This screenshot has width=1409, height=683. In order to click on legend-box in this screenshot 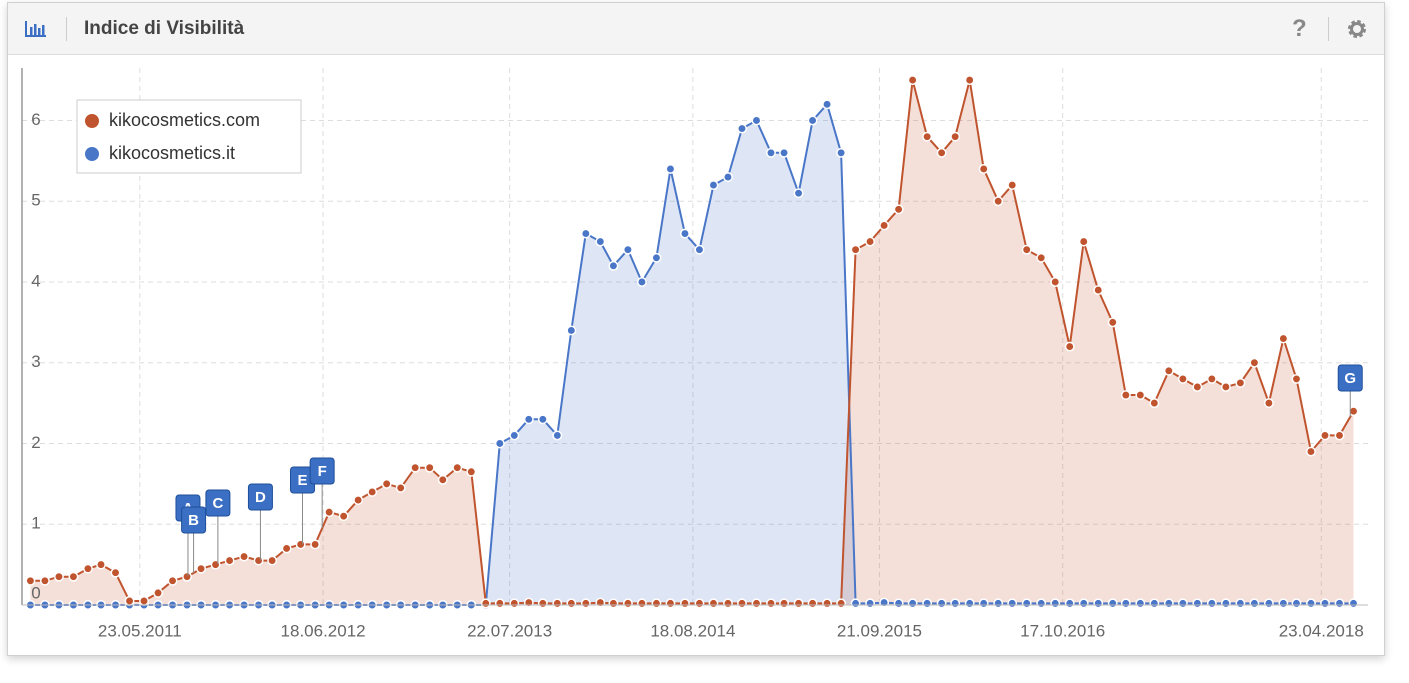, I will do `click(189, 136)`.